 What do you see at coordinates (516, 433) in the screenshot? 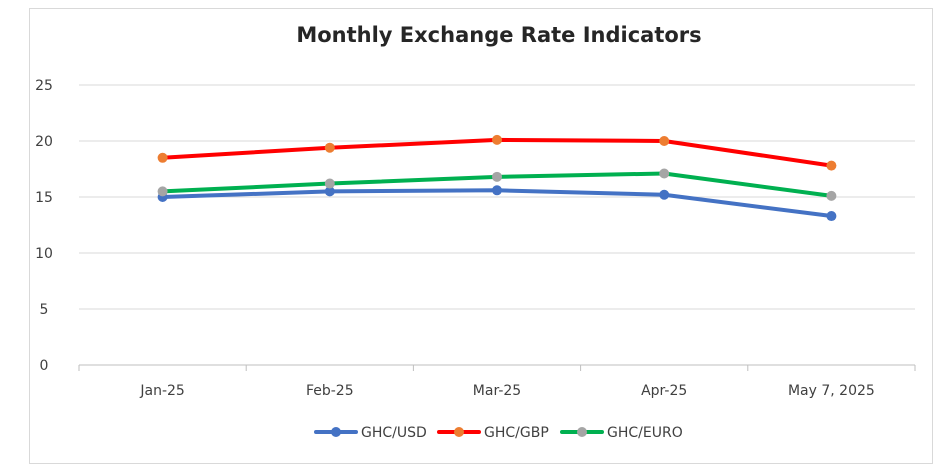
I see `legend-label: GHC/GBP` at bounding box center [516, 433].